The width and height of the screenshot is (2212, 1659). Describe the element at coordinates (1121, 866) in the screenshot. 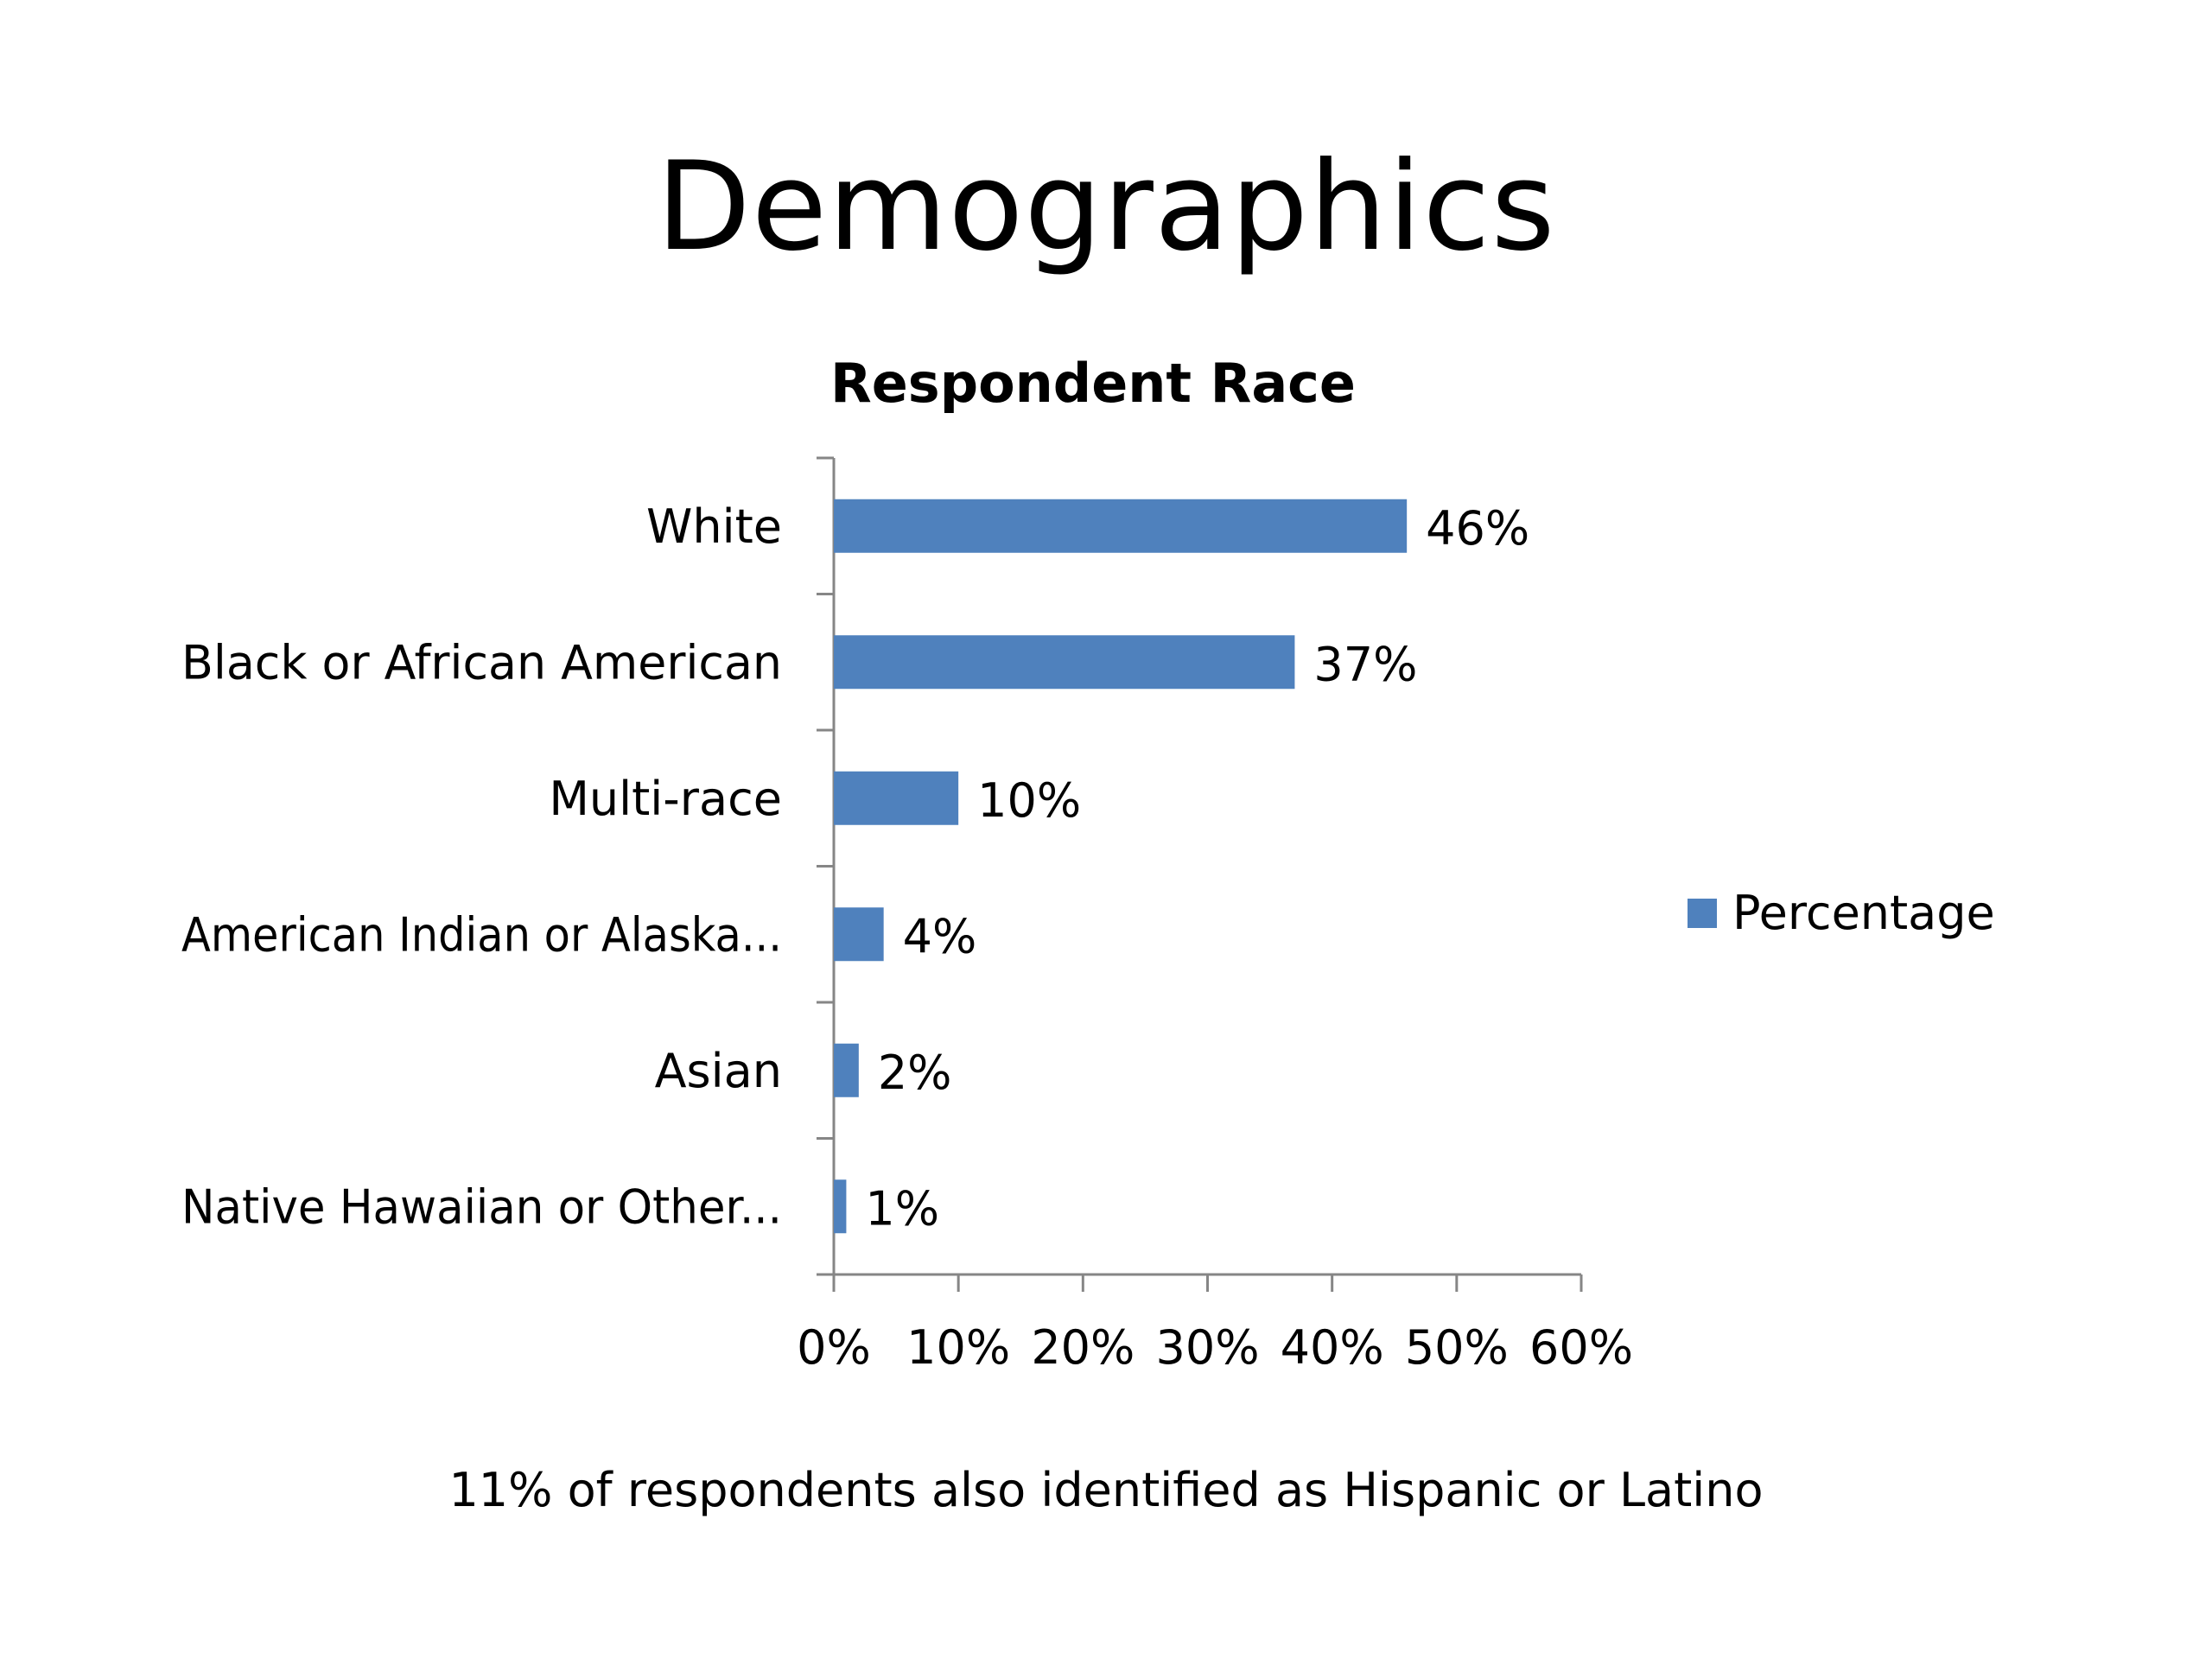

I see `bars` at that location.